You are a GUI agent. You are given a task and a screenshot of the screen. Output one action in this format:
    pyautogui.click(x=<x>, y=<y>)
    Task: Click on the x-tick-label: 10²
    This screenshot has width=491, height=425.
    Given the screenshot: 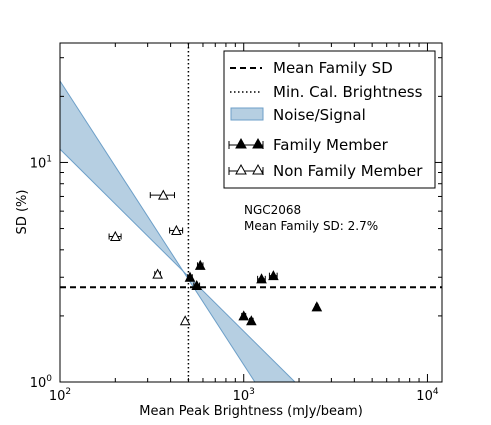 What is the action you would take?
    pyautogui.click(x=60, y=395)
    